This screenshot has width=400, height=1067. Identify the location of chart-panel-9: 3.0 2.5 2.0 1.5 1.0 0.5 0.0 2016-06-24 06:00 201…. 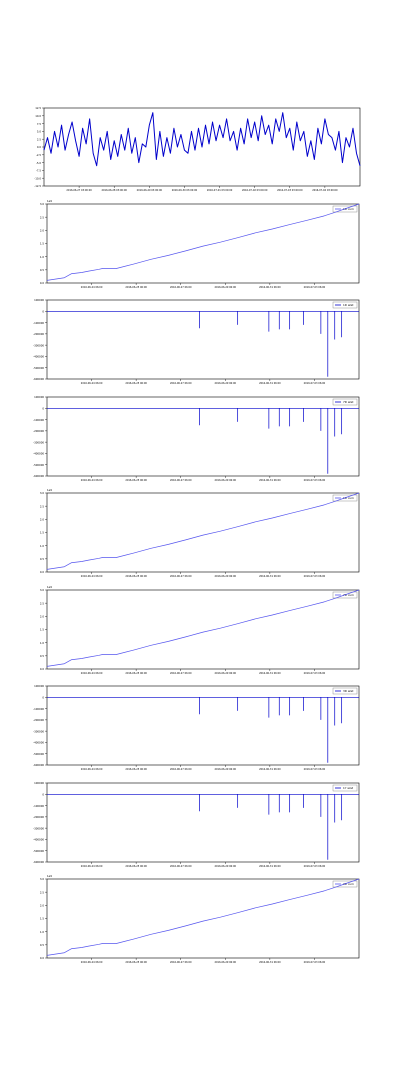
(200, 919).